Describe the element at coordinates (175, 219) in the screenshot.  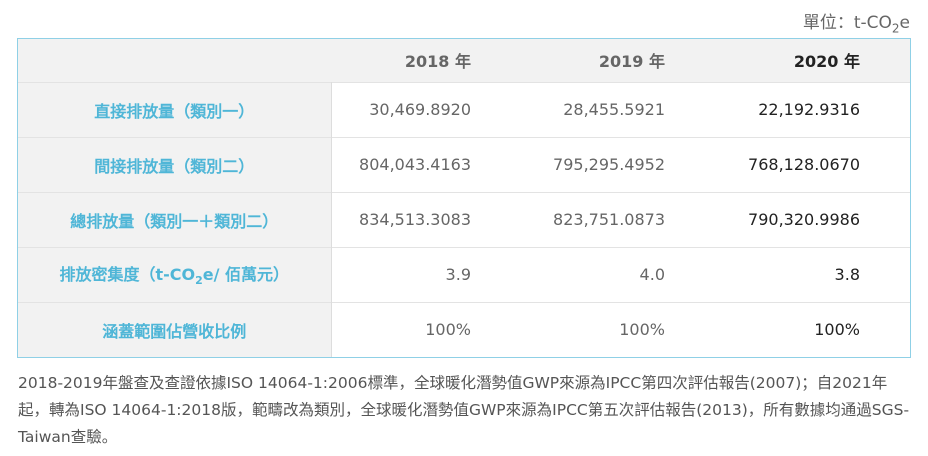
I see `row-label: 總排放量（類別一＋類別二）` at that location.